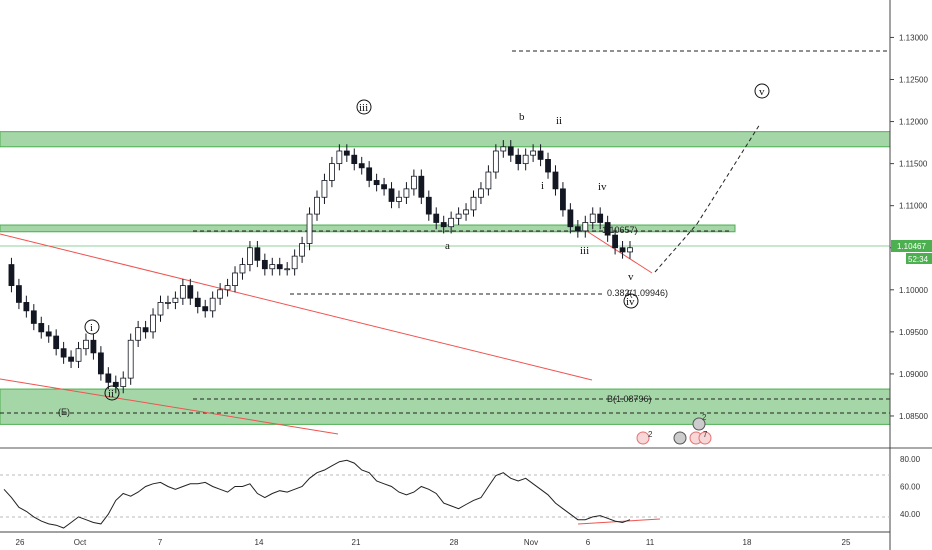 This screenshot has height=550, width=932. What do you see at coordinates (910, 487) in the screenshot?
I see `oscillator-axis: 80.00 60.00 40.00` at bounding box center [910, 487].